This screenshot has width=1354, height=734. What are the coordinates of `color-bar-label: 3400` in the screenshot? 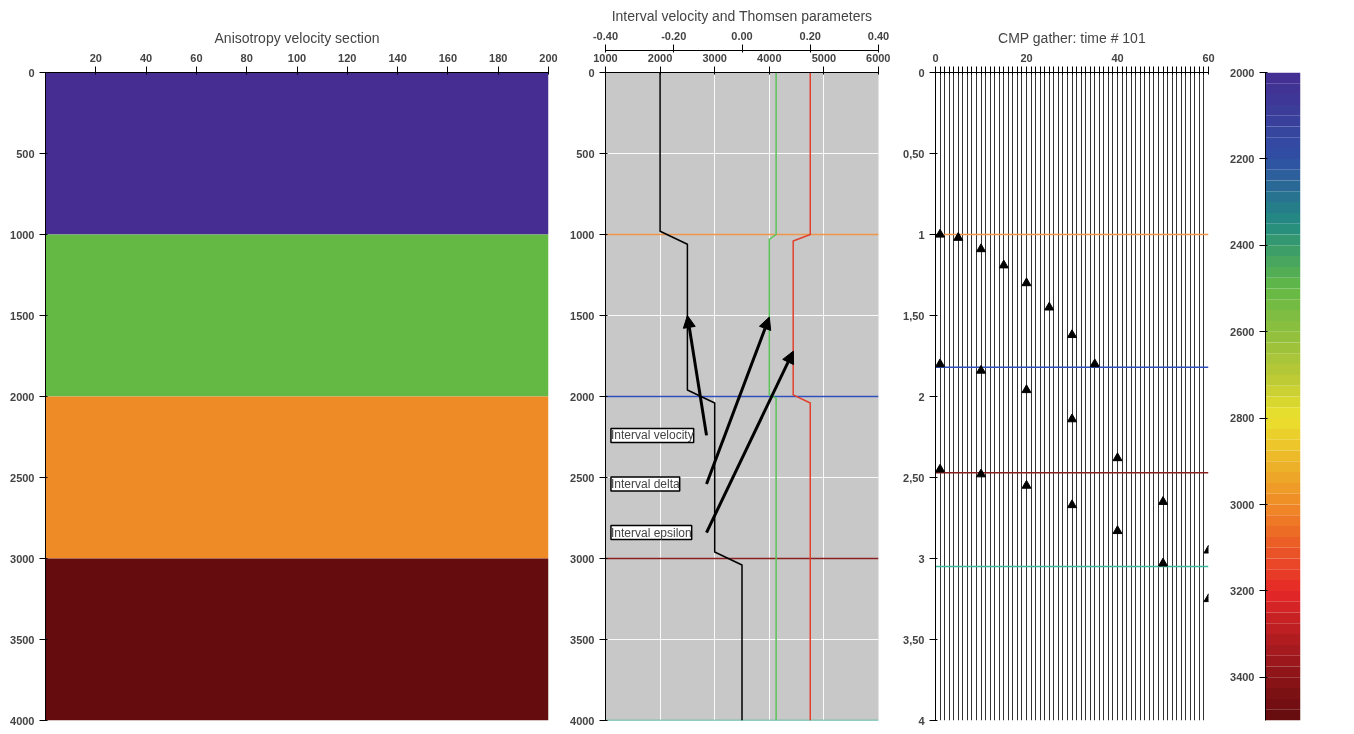 It's located at (1242, 677).